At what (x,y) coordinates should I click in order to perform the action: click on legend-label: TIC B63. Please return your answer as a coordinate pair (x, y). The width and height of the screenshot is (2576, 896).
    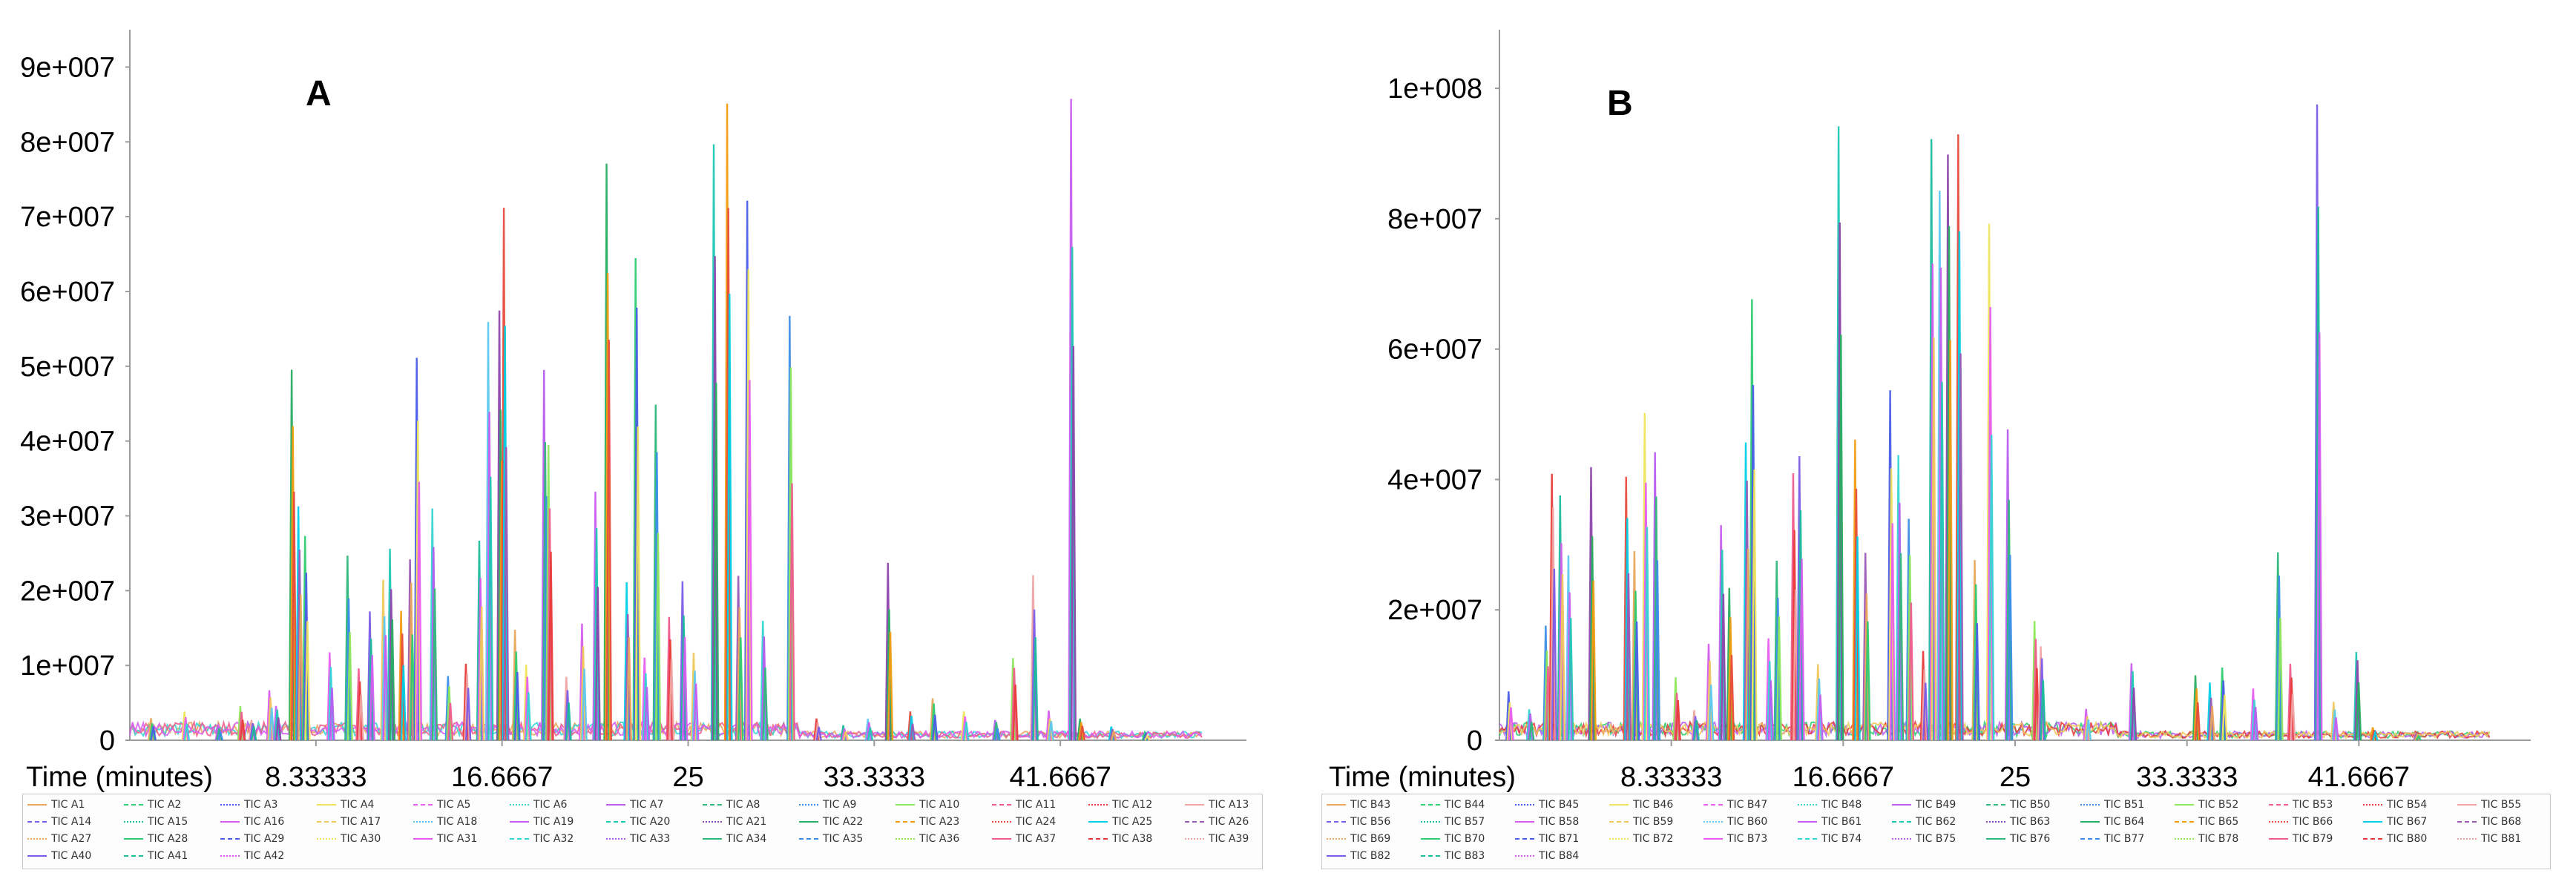
    Looking at the image, I should click on (2030, 822).